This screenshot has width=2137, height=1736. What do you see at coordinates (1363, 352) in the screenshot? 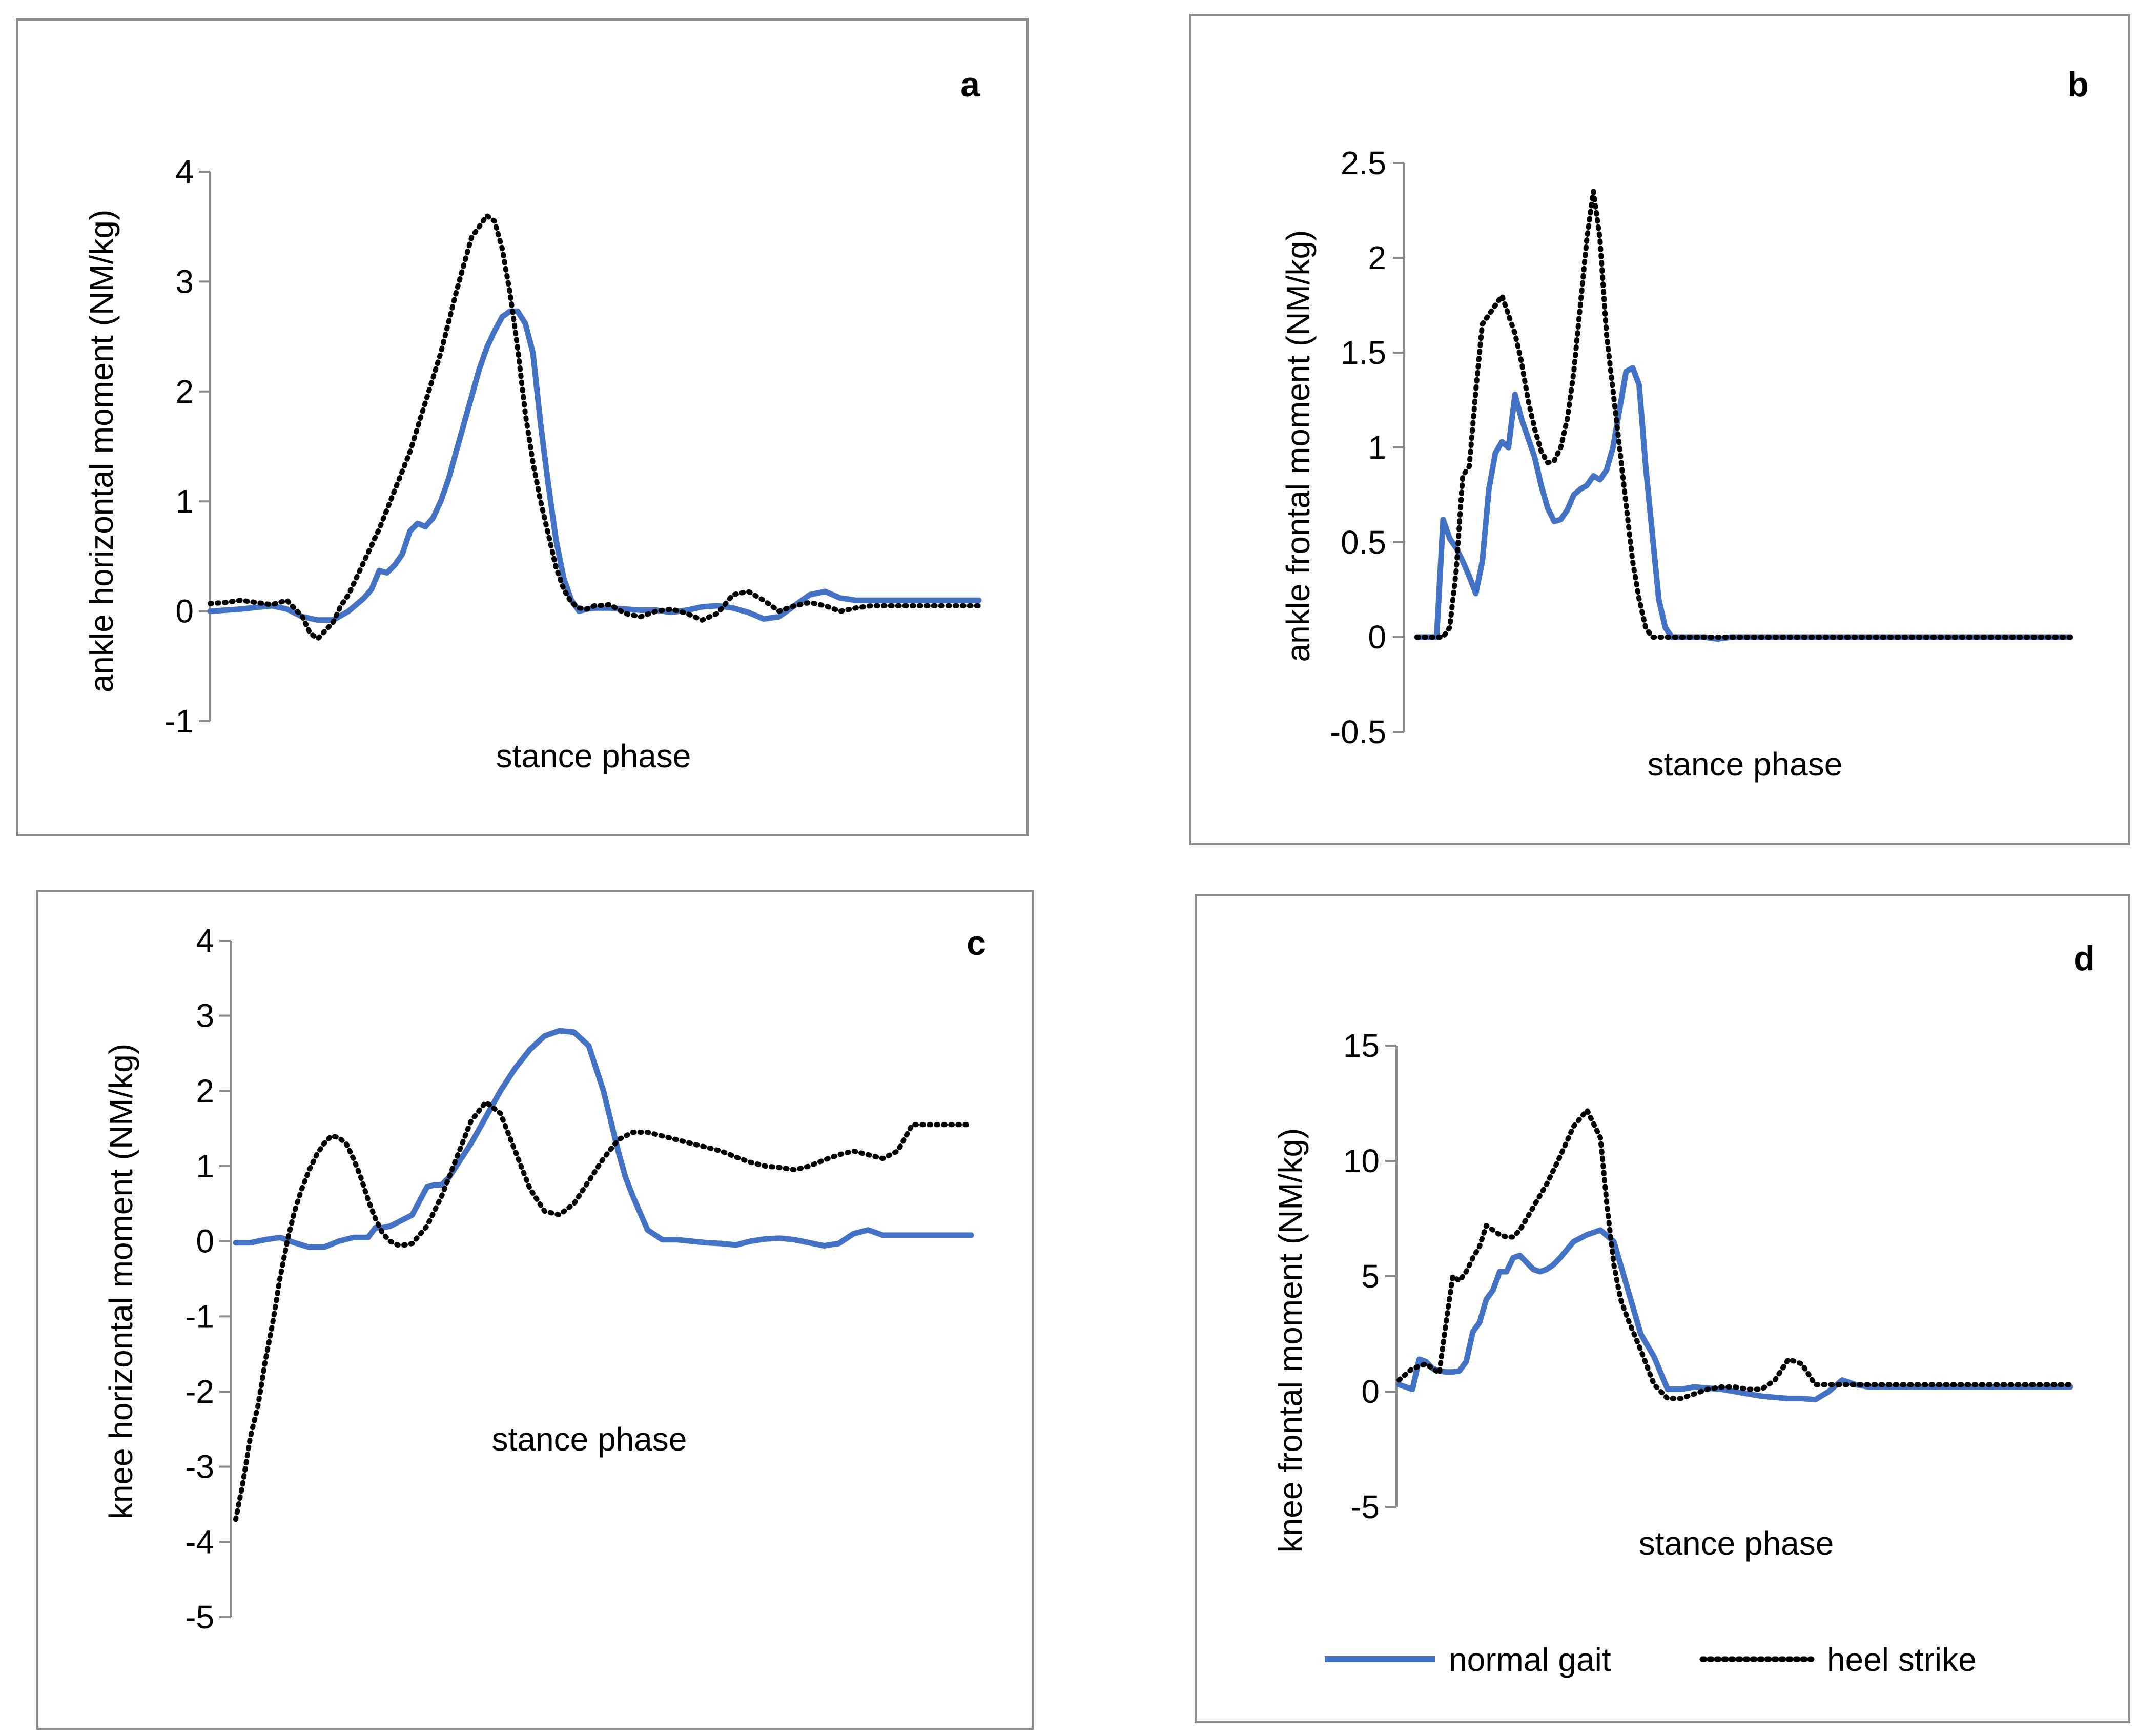
I see `panel-b-y-tick-label: 1.5` at bounding box center [1363, 352].